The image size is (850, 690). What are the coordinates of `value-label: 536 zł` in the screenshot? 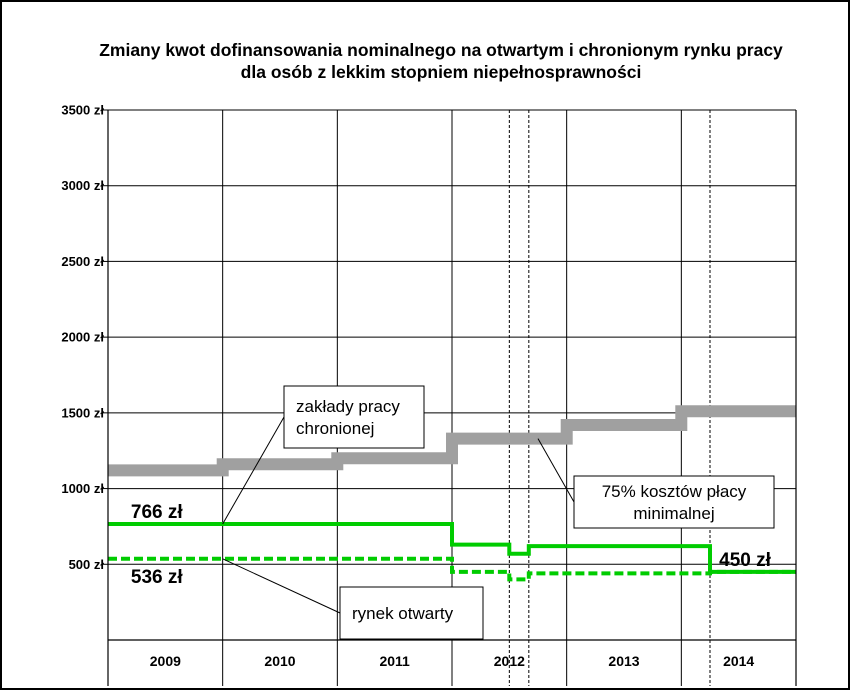 It's located at (157, 577).